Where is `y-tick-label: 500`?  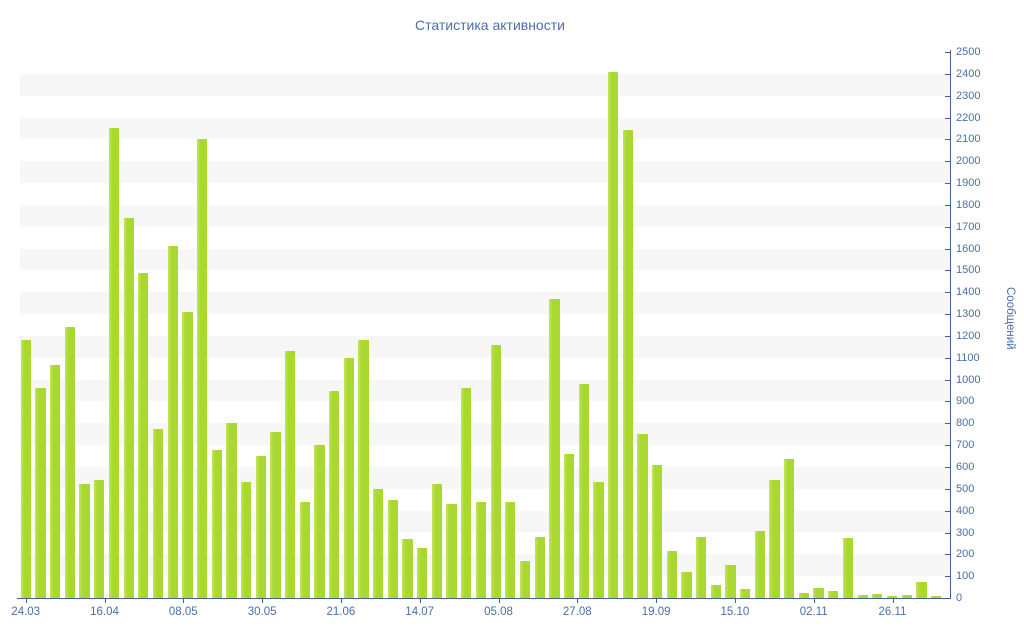
y-tick-label: 500 is located at coordinates (965, 488).